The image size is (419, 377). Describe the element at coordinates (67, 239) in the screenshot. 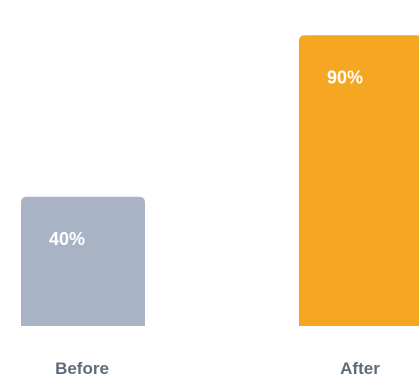

I see `value-label-before: 40%` at that location.